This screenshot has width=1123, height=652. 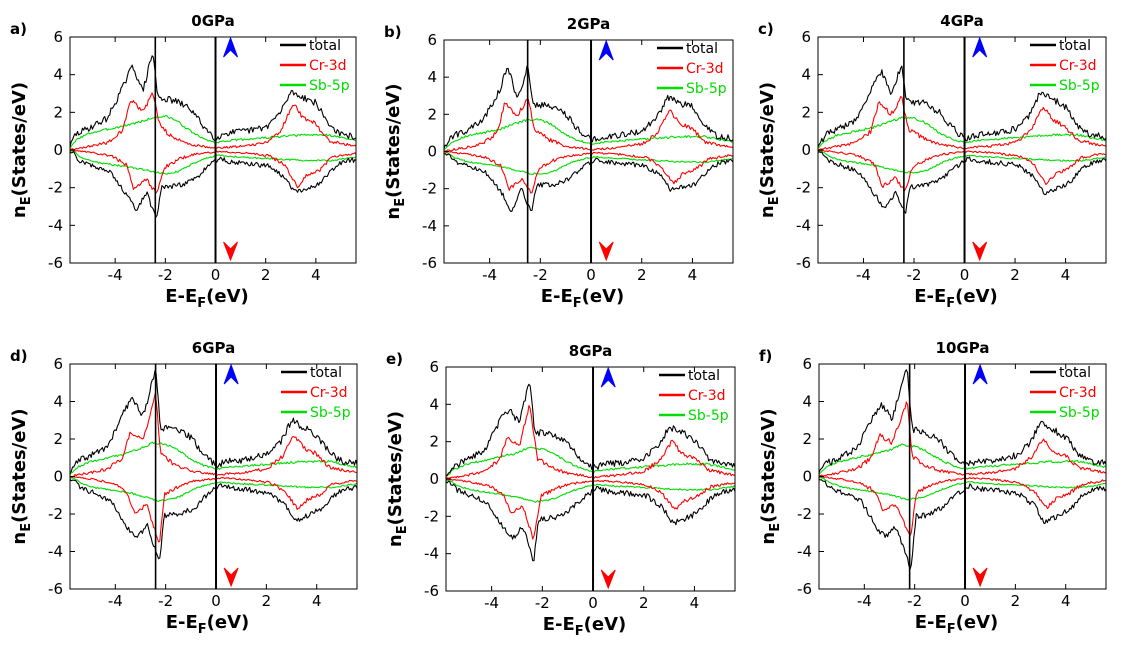 What do you see at coordinates (19, 356) in the screenshot?
I see `panel-label: d)` at bounding box center [19, 356].